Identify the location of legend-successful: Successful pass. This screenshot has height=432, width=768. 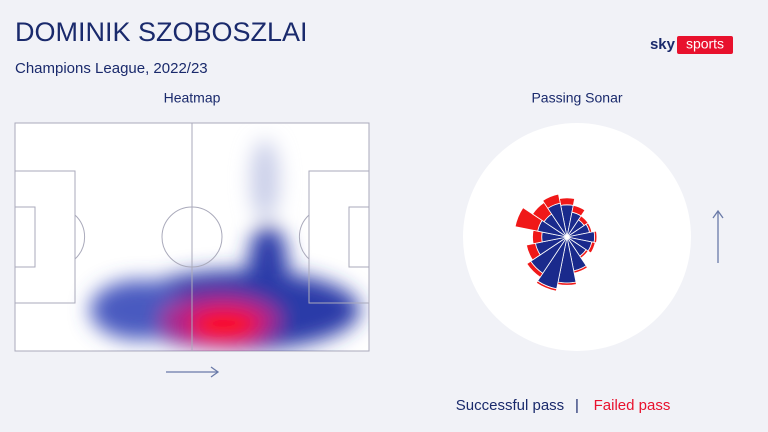
(510, 405).